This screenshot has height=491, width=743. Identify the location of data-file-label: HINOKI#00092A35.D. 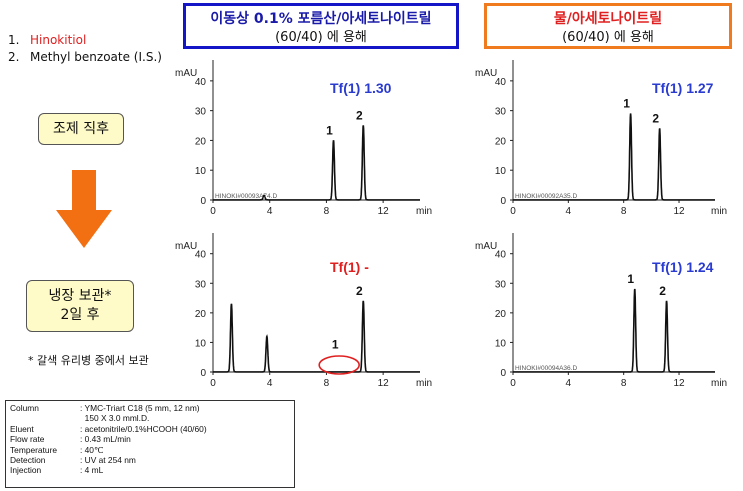
(546, 196).